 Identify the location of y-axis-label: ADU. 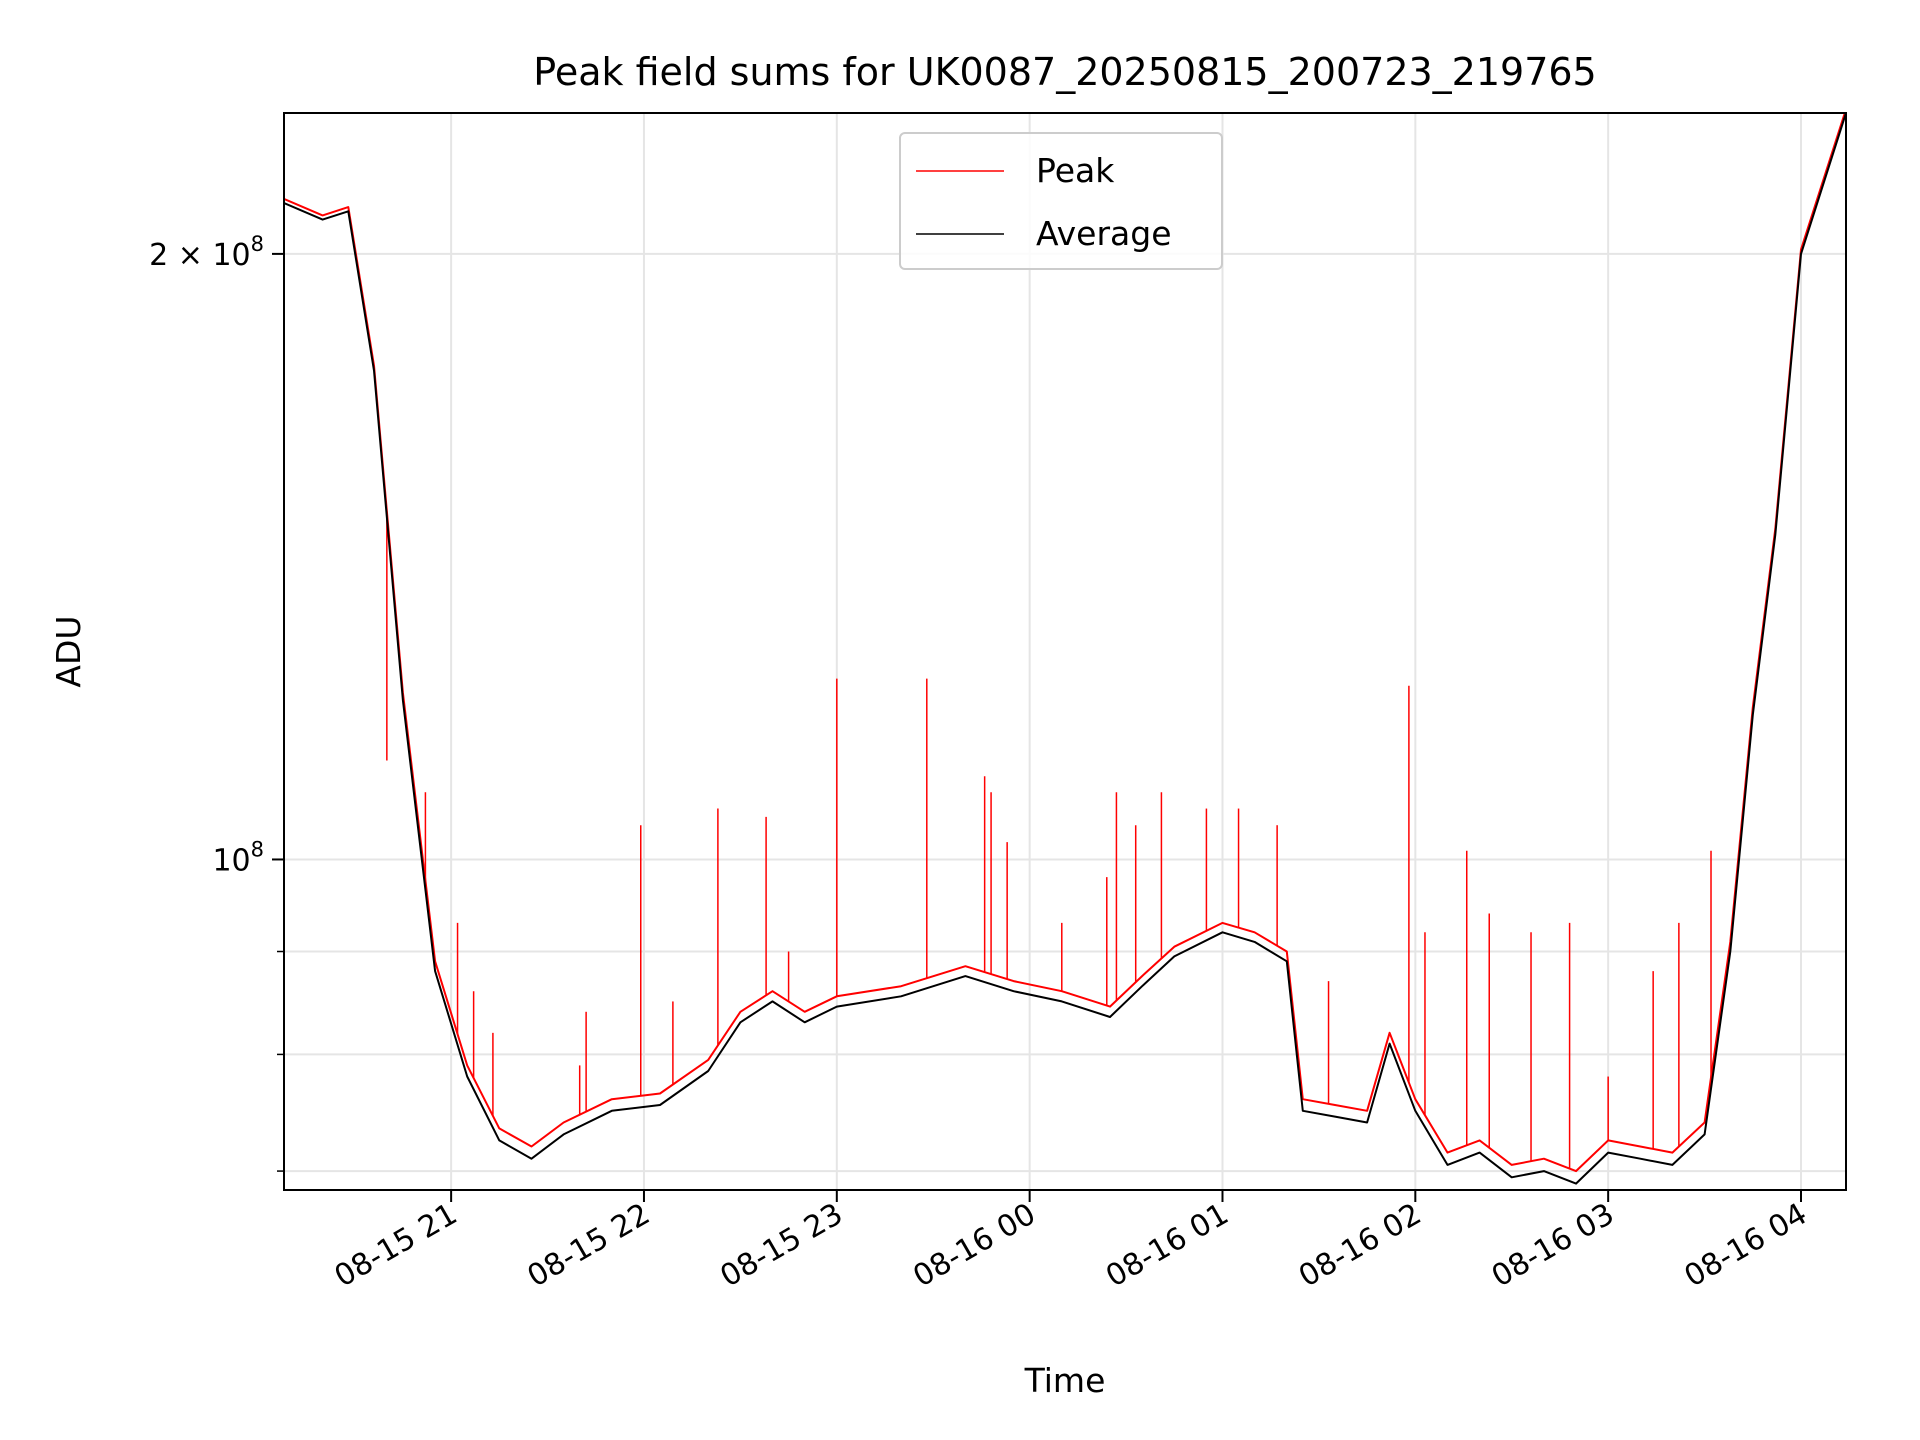
(68, 651).